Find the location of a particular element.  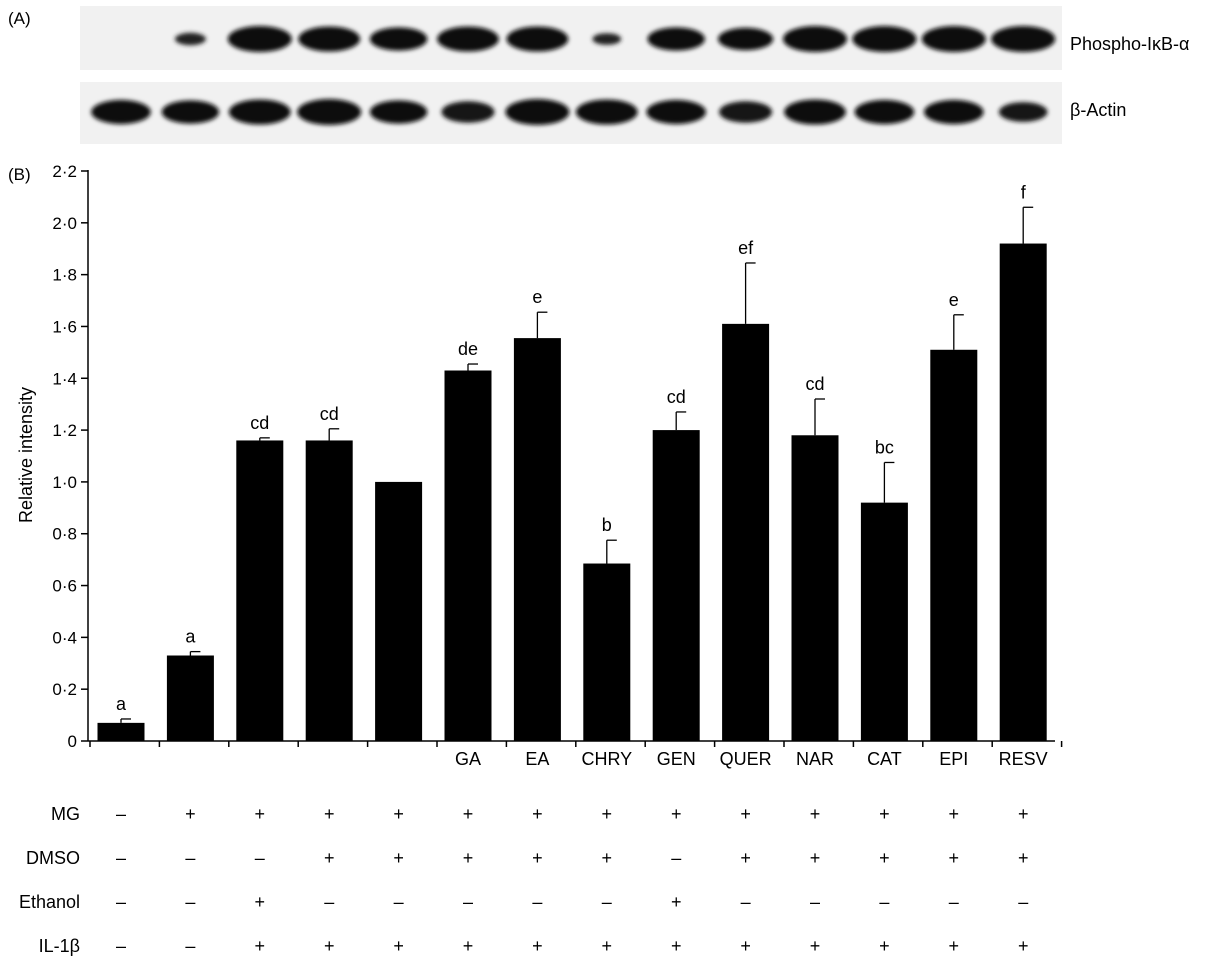

category-label: QUER is located at coordinates (746, 759).